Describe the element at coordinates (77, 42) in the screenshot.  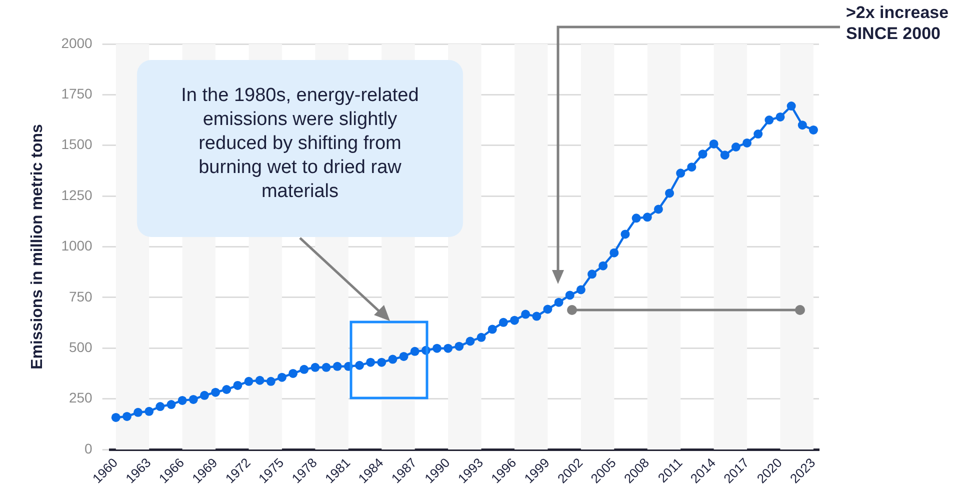
I see `y-tick-label: 2000` at that location.